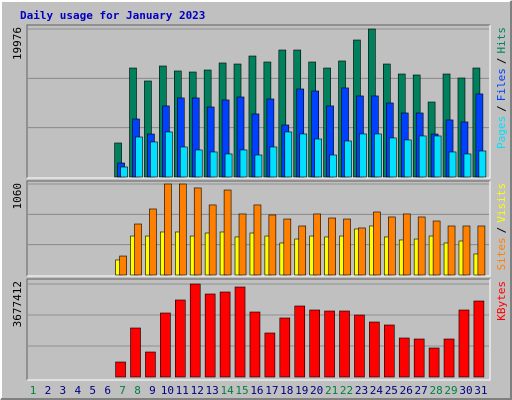  Describe the element at coordinates (197, 390) in the screenshot. I see `x-tick-label: 12` at that location.